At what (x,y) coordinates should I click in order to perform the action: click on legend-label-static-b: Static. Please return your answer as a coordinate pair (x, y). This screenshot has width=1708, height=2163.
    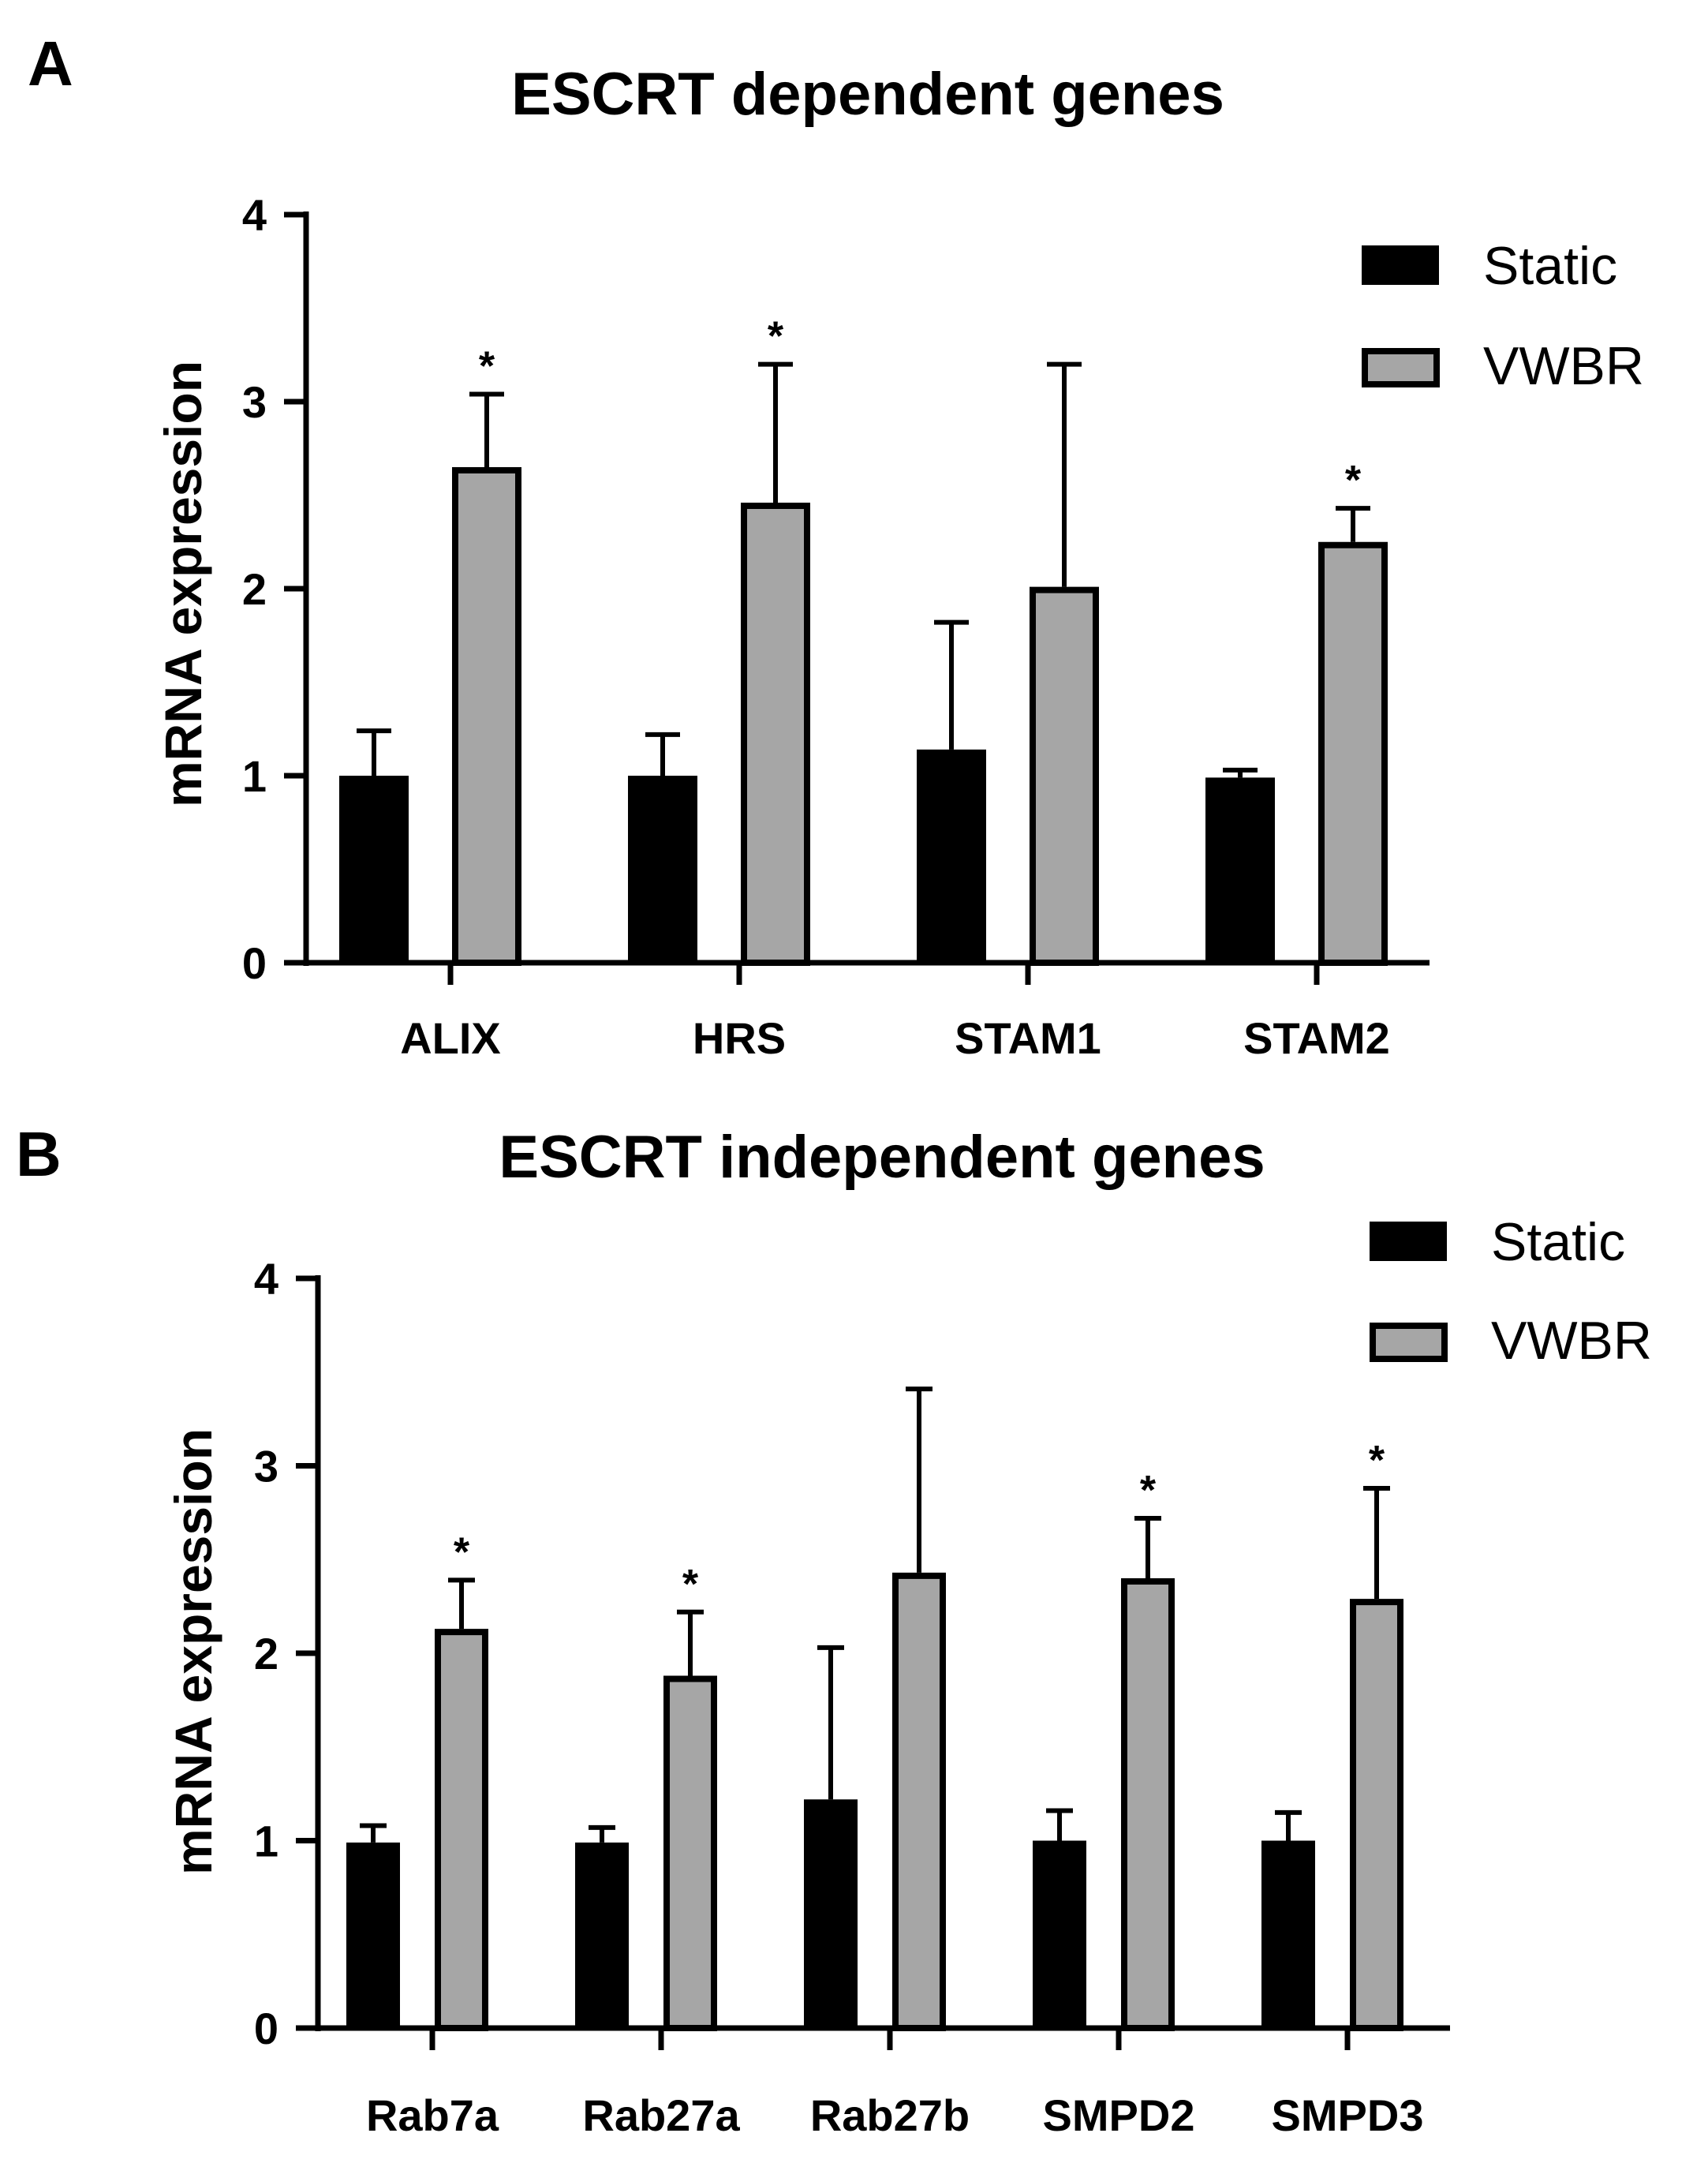
    Looking at the image, I should click on (1558, 1242).